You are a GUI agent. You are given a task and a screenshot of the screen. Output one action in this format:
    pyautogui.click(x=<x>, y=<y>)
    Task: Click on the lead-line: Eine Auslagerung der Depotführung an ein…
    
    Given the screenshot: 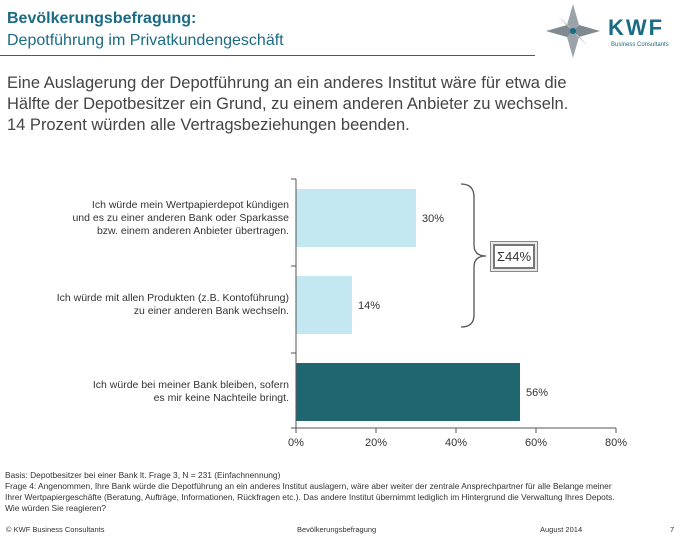 What is the action you would take?
    pyautogui.click(x=287, y=83)
    